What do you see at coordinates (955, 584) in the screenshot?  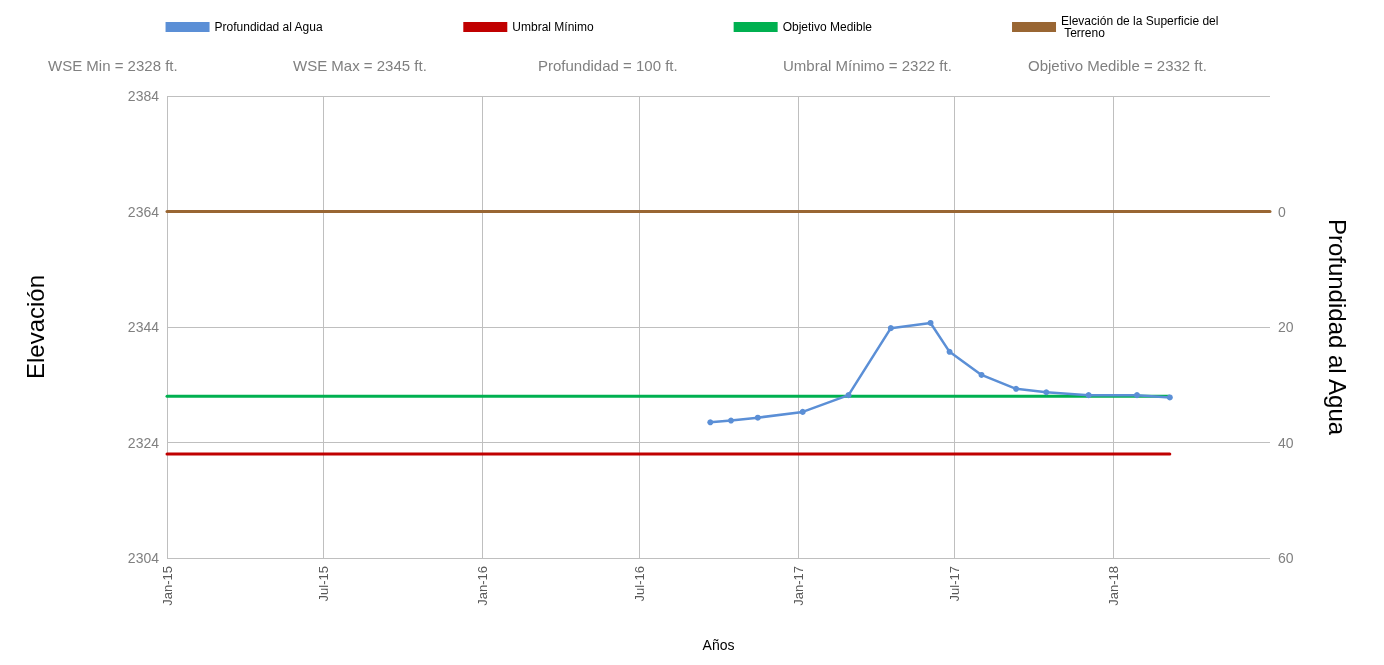 I see `x-tick-label: Jul-17` at bounding box center [955, 584].